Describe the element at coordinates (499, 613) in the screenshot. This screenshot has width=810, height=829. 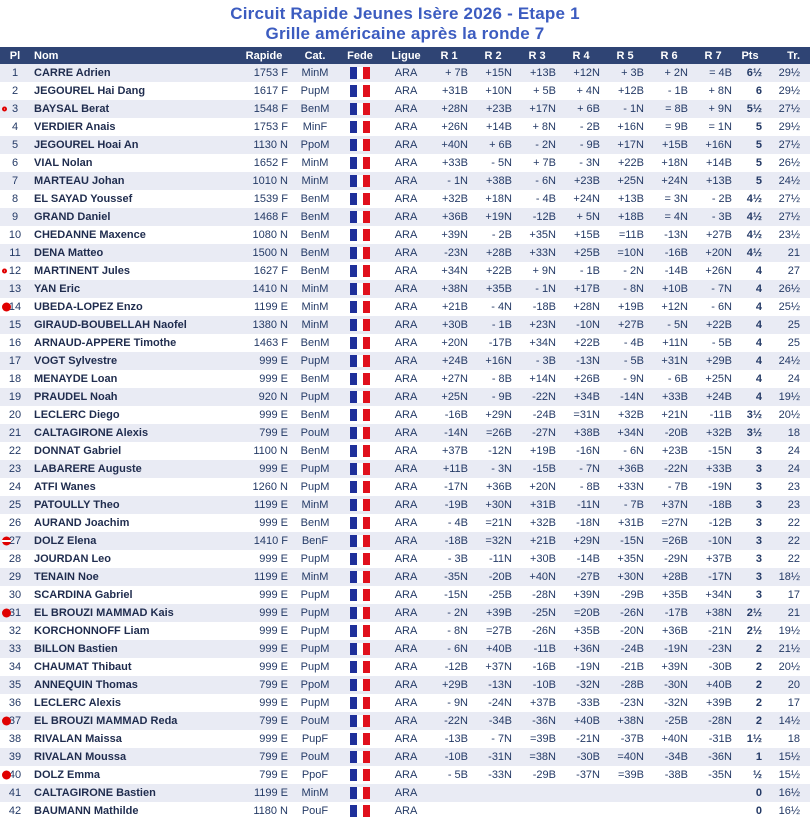
I see `round-2-result: +39B` at that location.